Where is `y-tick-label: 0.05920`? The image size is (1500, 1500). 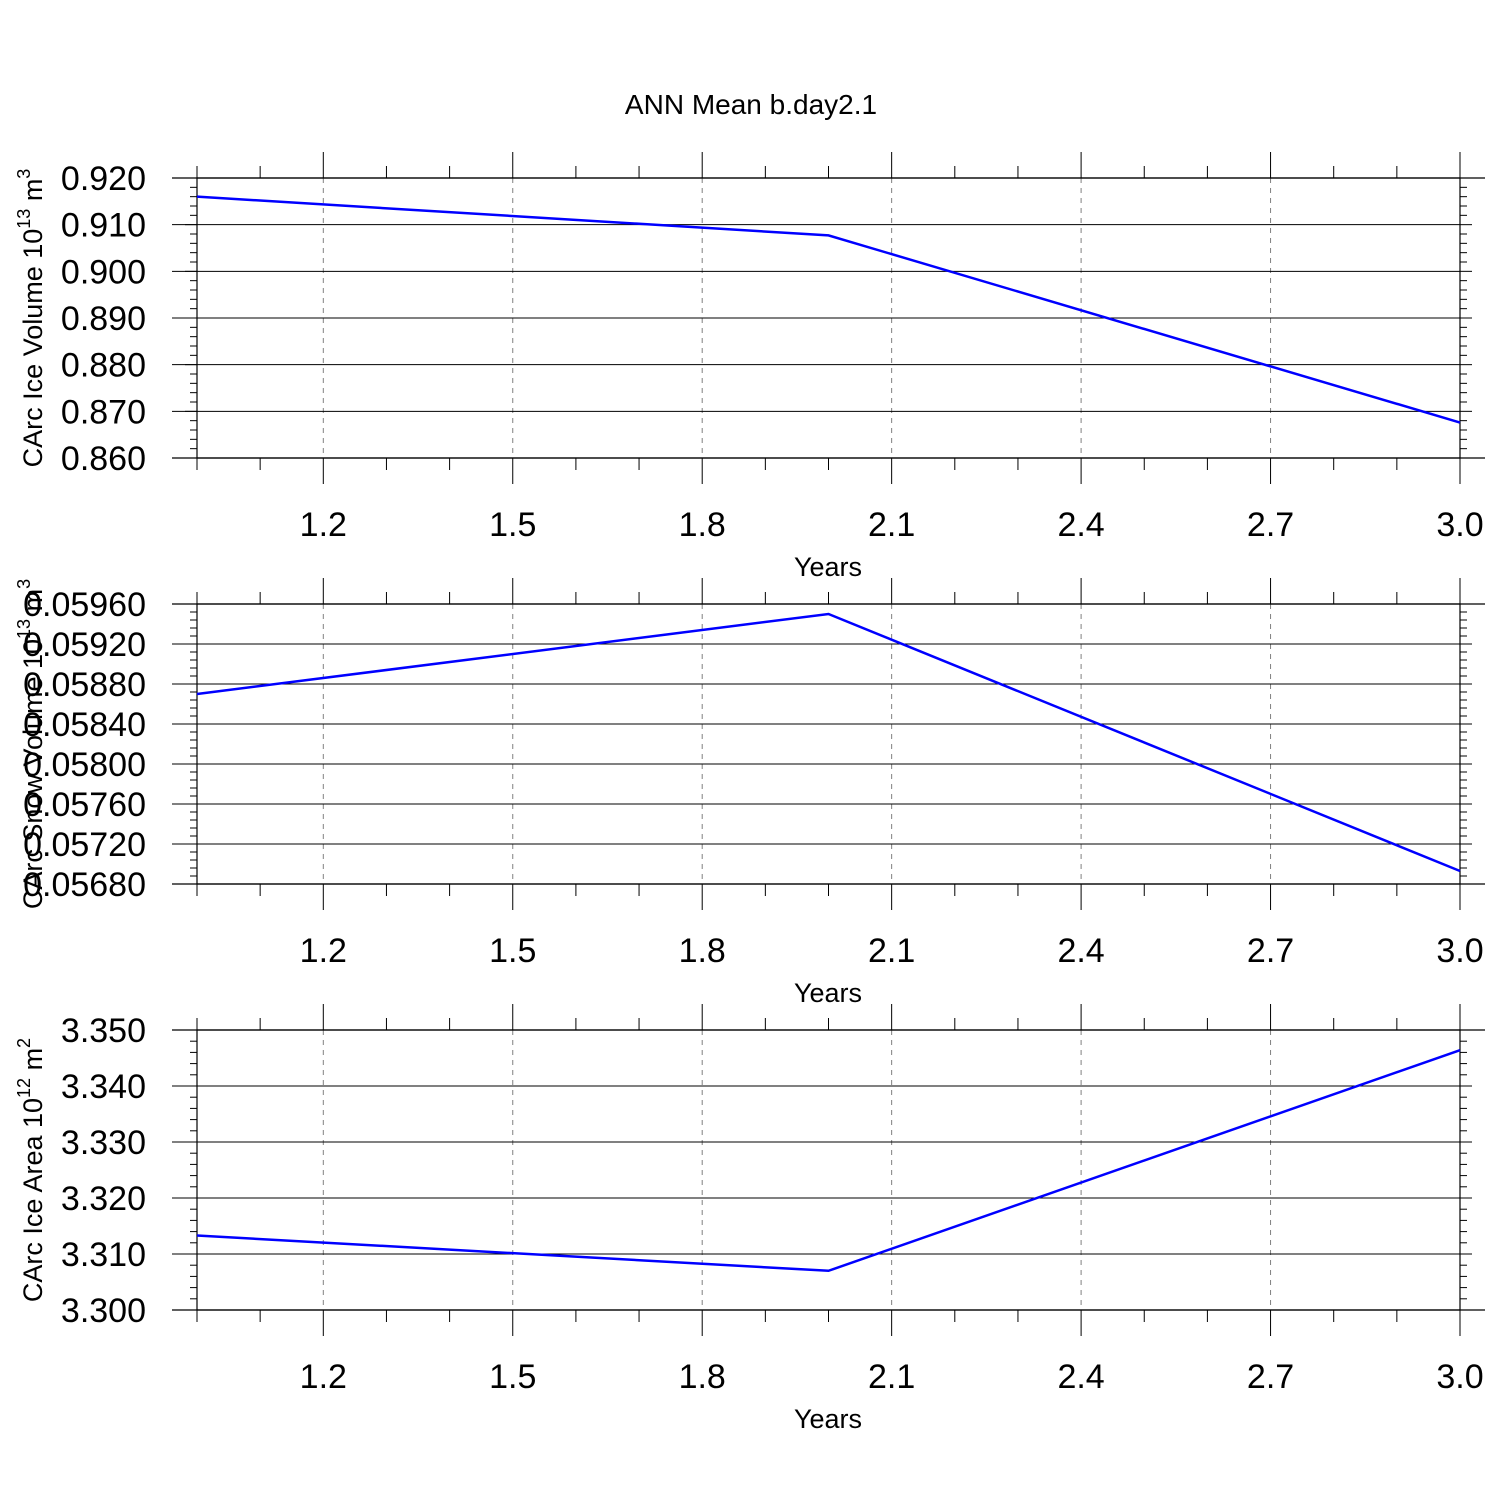
y-tick-label: 0.05920 is located at coordinates (84, 645).